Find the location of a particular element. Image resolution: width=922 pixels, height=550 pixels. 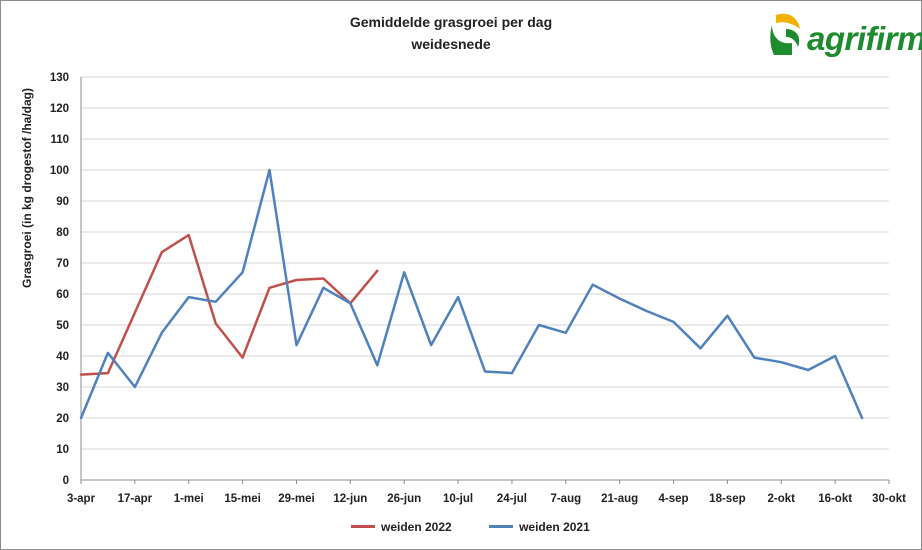

x-tick-label: 17-apr is located at coordinates (135, 499).